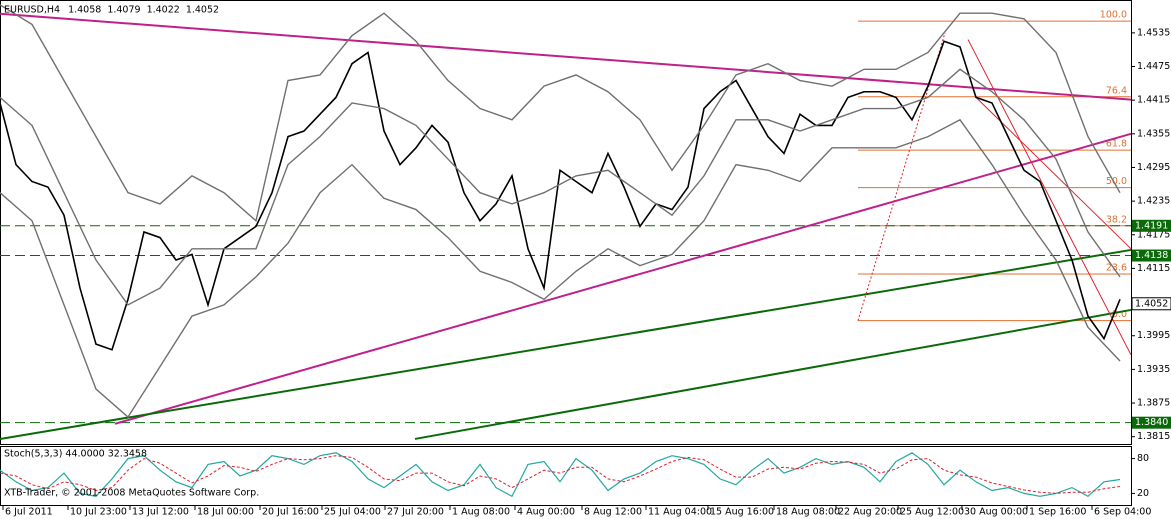 This screenshot has height=519, width=1171. Describe the element at coordinates (1116, 144) in the screenshot. I see `fib-label: 61.8` at that location.